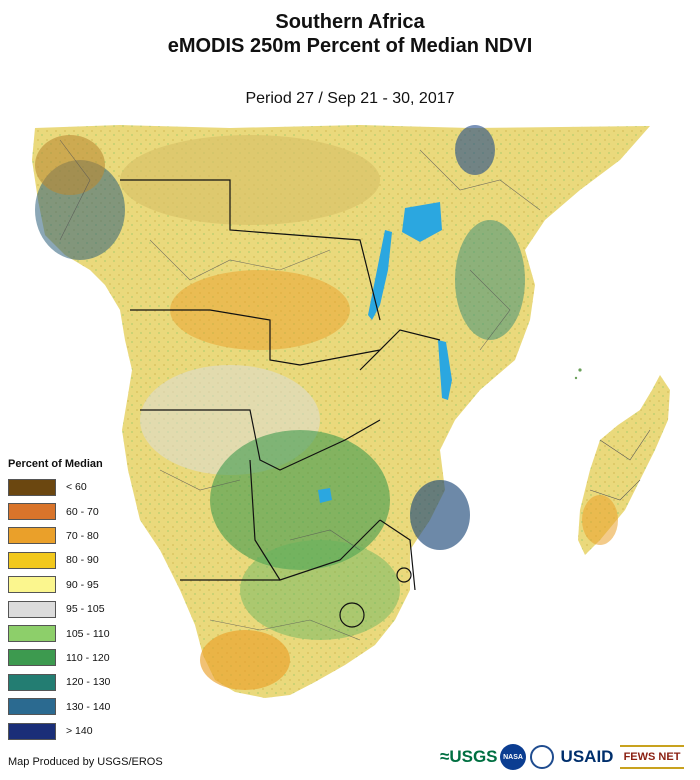 This screenshot has height=780, width=700. Describe the element at coordinates (542, 757) in the screenshot. I see `seal-logo` at that location.